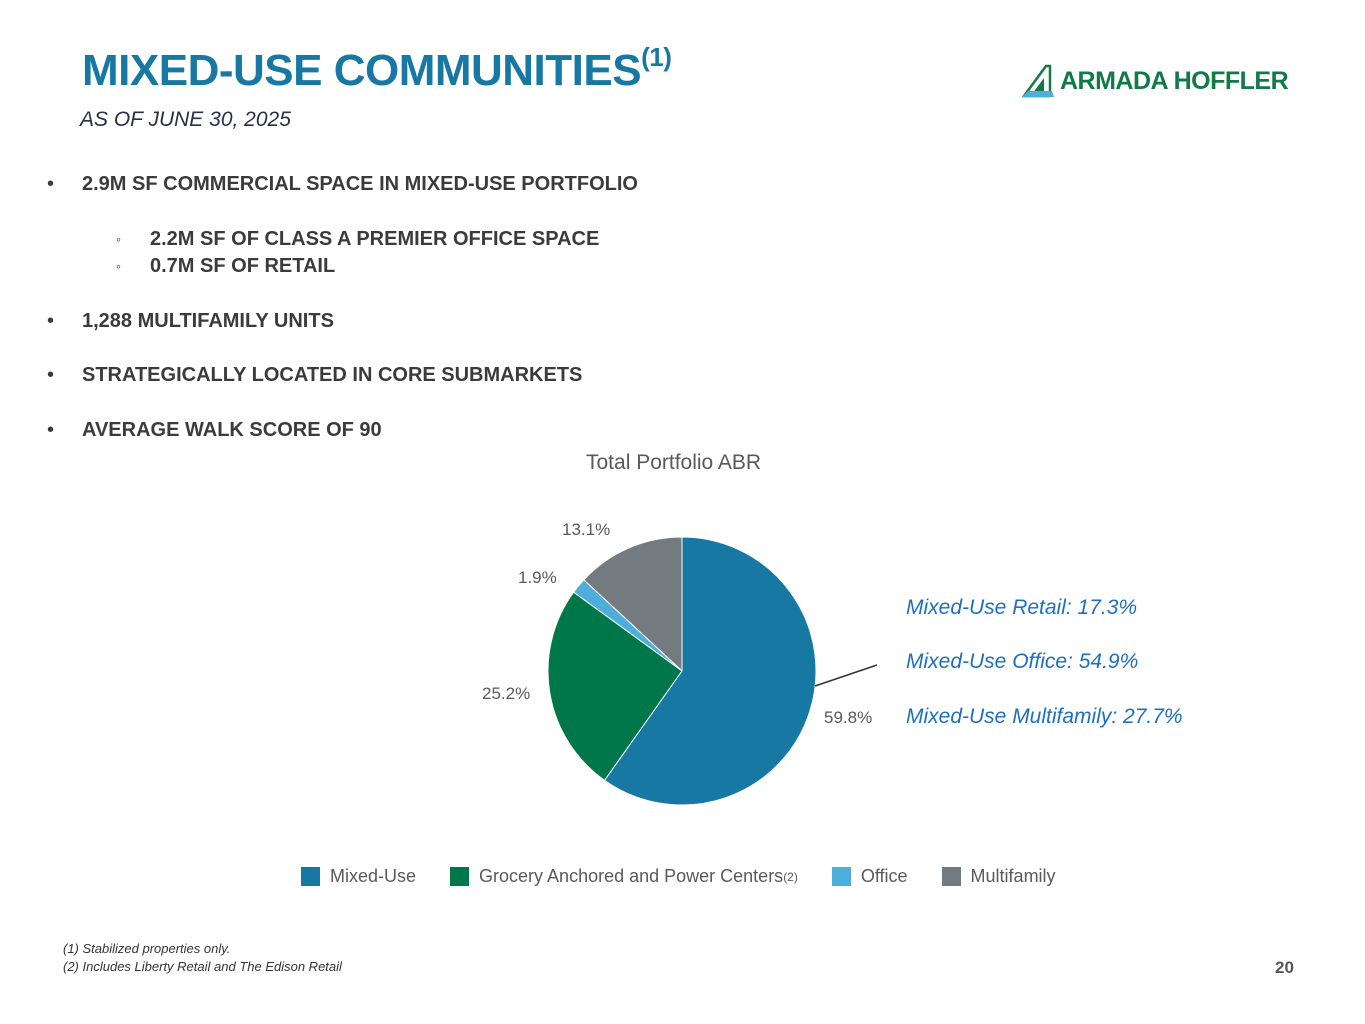  I want to click on logo-mark-icon, so click(1038, 81).